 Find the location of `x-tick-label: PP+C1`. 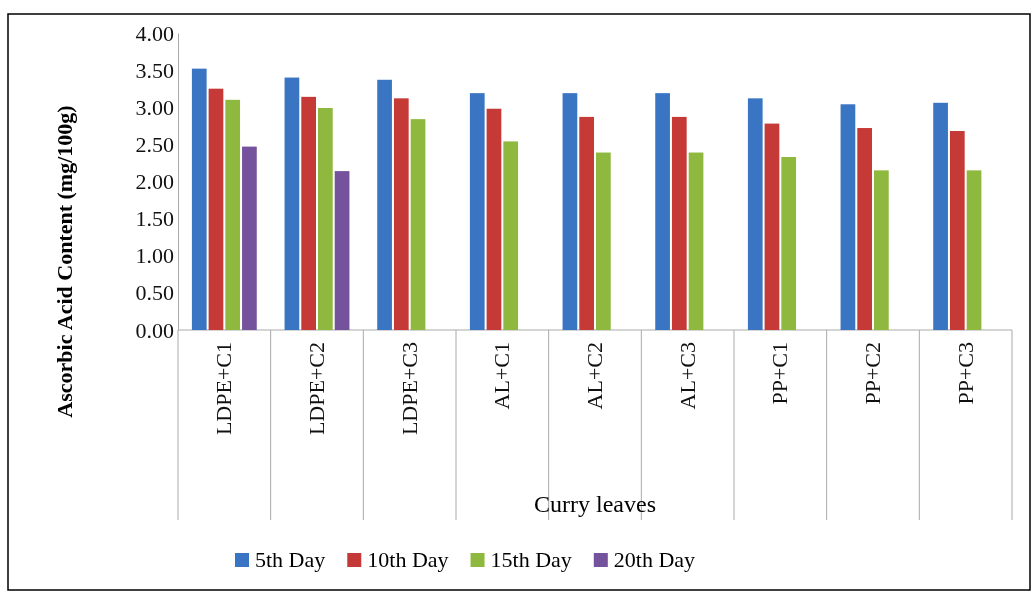

x-tick-label: PP+C1 is located at coordinates (780, 373).